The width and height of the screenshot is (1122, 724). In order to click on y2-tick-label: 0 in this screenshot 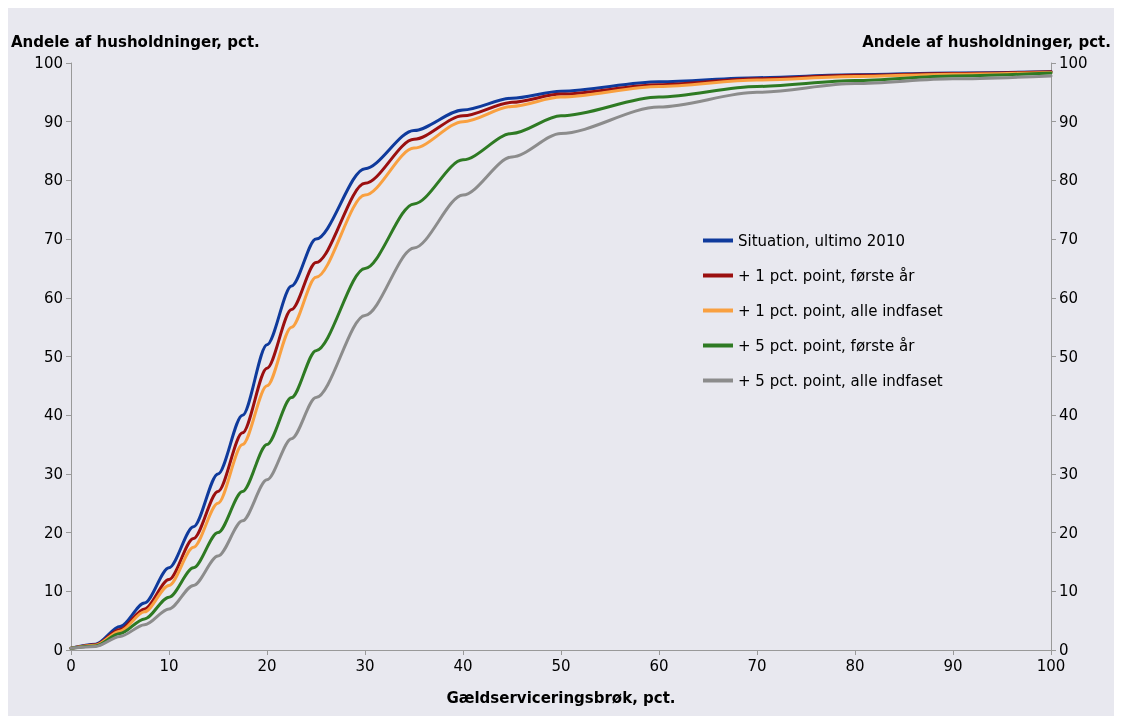, I will do `click(1064, 650)`.